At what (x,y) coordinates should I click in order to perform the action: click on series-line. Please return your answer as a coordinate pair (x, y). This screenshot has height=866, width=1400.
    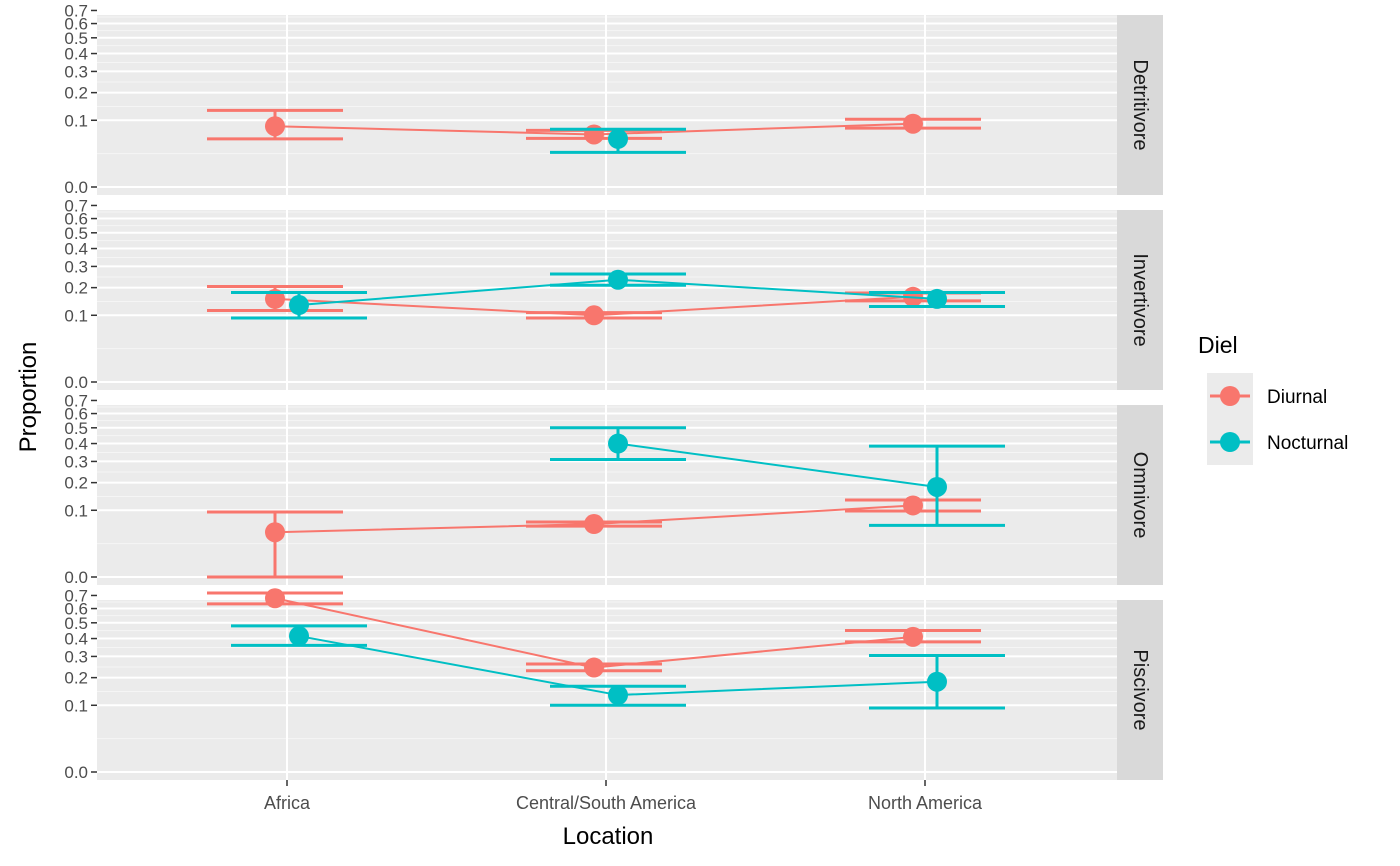
    Looking at the image, I should click on (777, 465).